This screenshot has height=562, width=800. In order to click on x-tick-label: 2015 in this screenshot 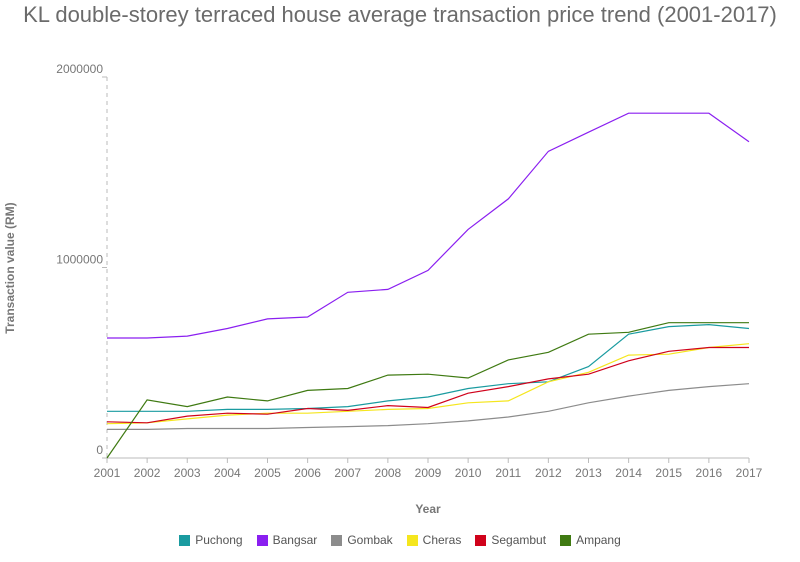, I will do `click(668, 473)`.